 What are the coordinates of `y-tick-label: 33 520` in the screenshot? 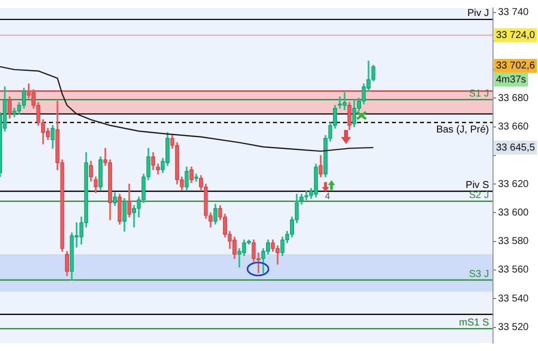 It's located at (514, 327).